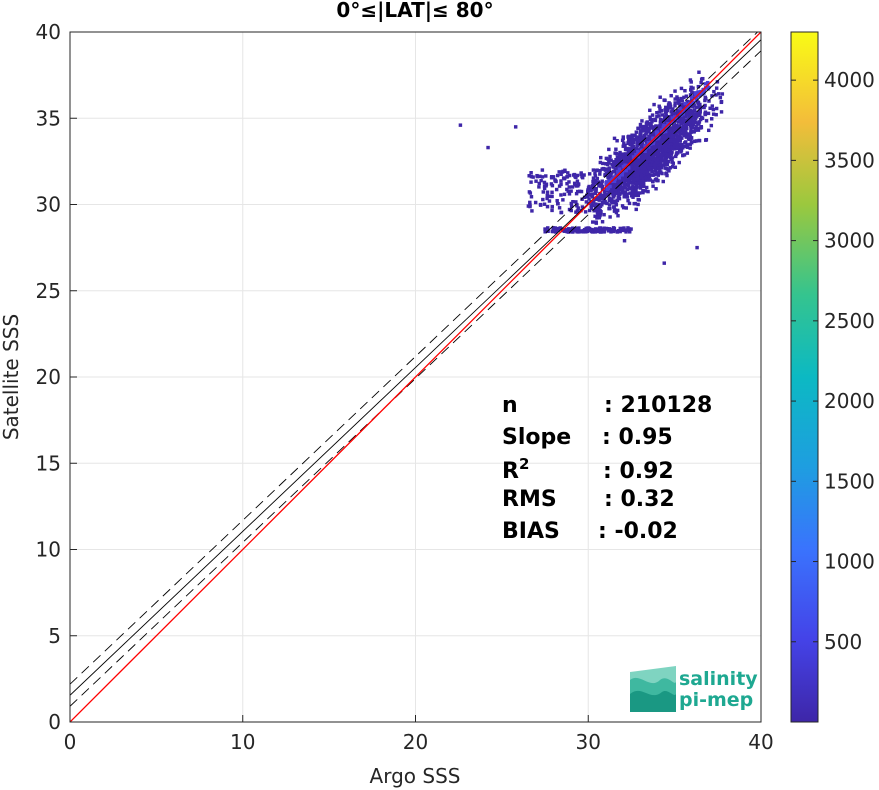 The image size is (879, 790). What do you see at coordinates (524, 464) in the screenshot?
I see `stat-label-superscript: 2` at bounding box center [524, 464].